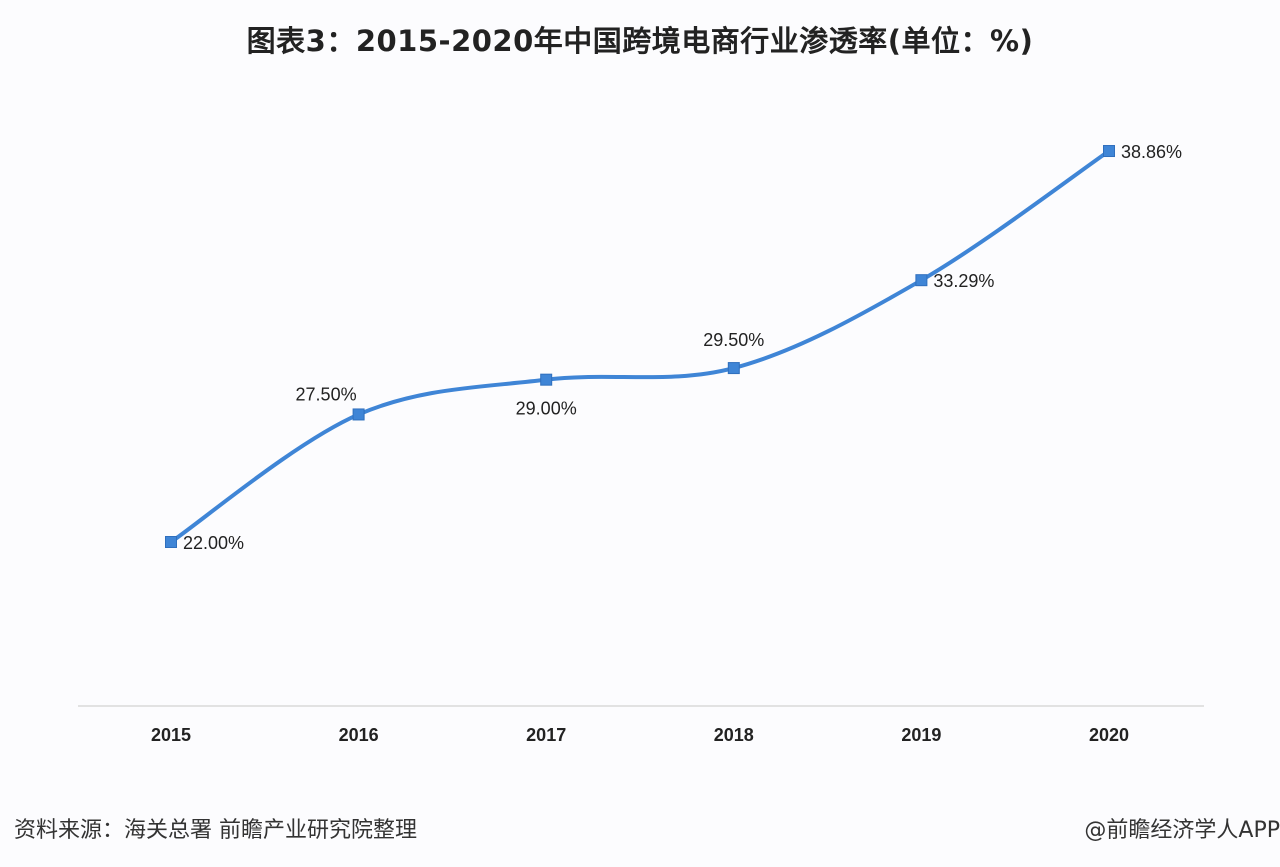 The image size is (1280, 867). What do you see at coordinates (546, 735) in the screenshot?
I see `x-tick-label: 2017` at bounding box center [546, 735].